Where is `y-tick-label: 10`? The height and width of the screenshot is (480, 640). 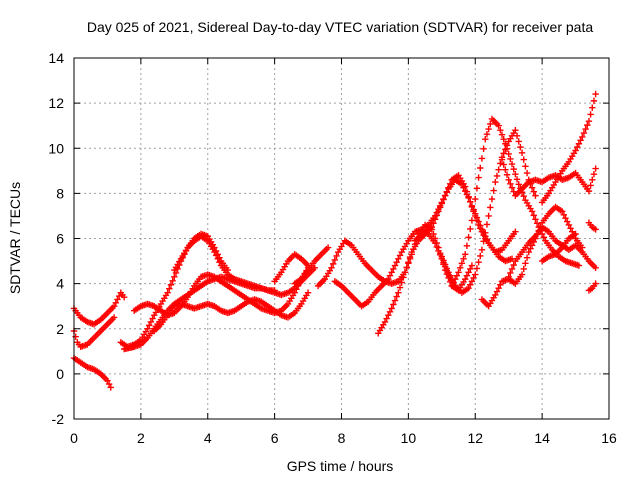 y-tick-label: 10 is located at coordinates (56, 148).